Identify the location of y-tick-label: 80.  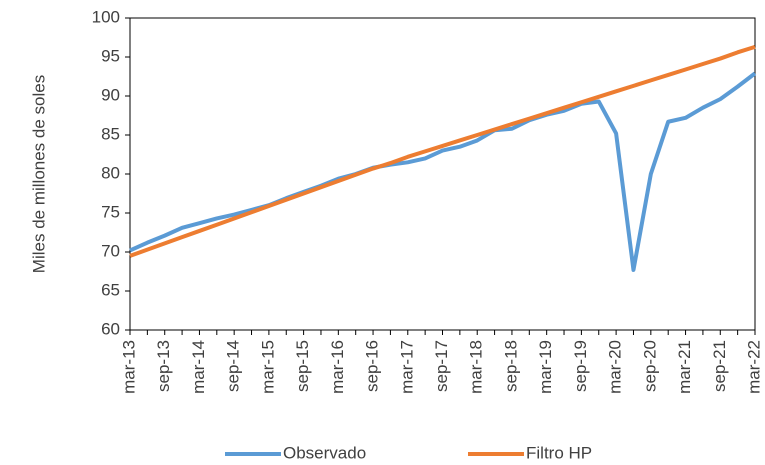
(110, 172).